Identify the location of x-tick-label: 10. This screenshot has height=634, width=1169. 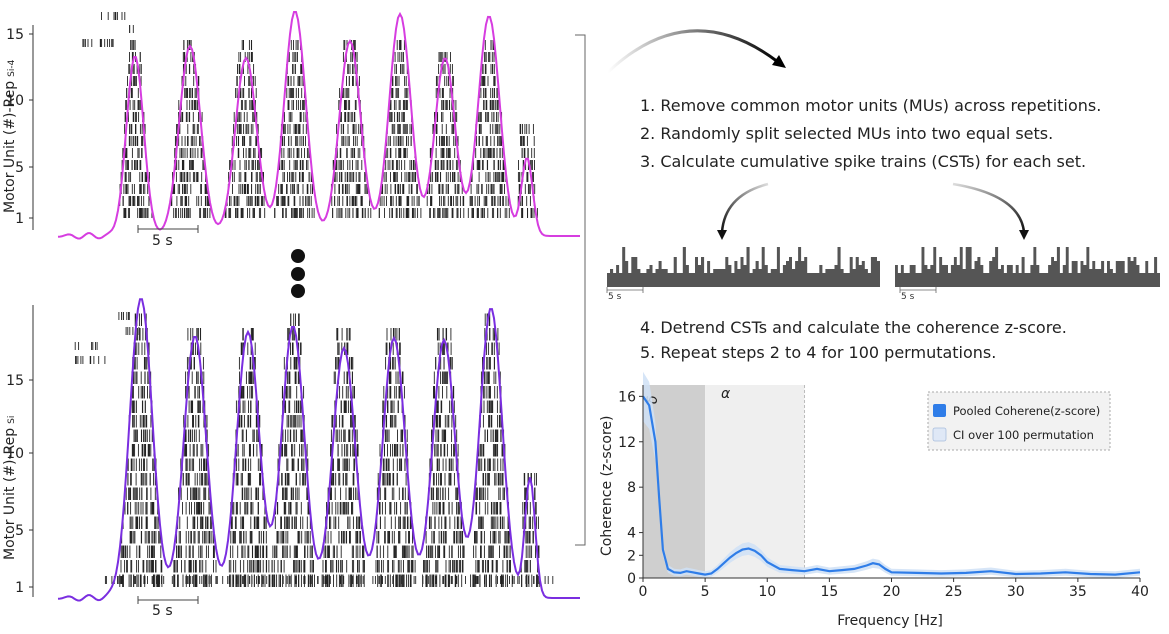
(767, 592).